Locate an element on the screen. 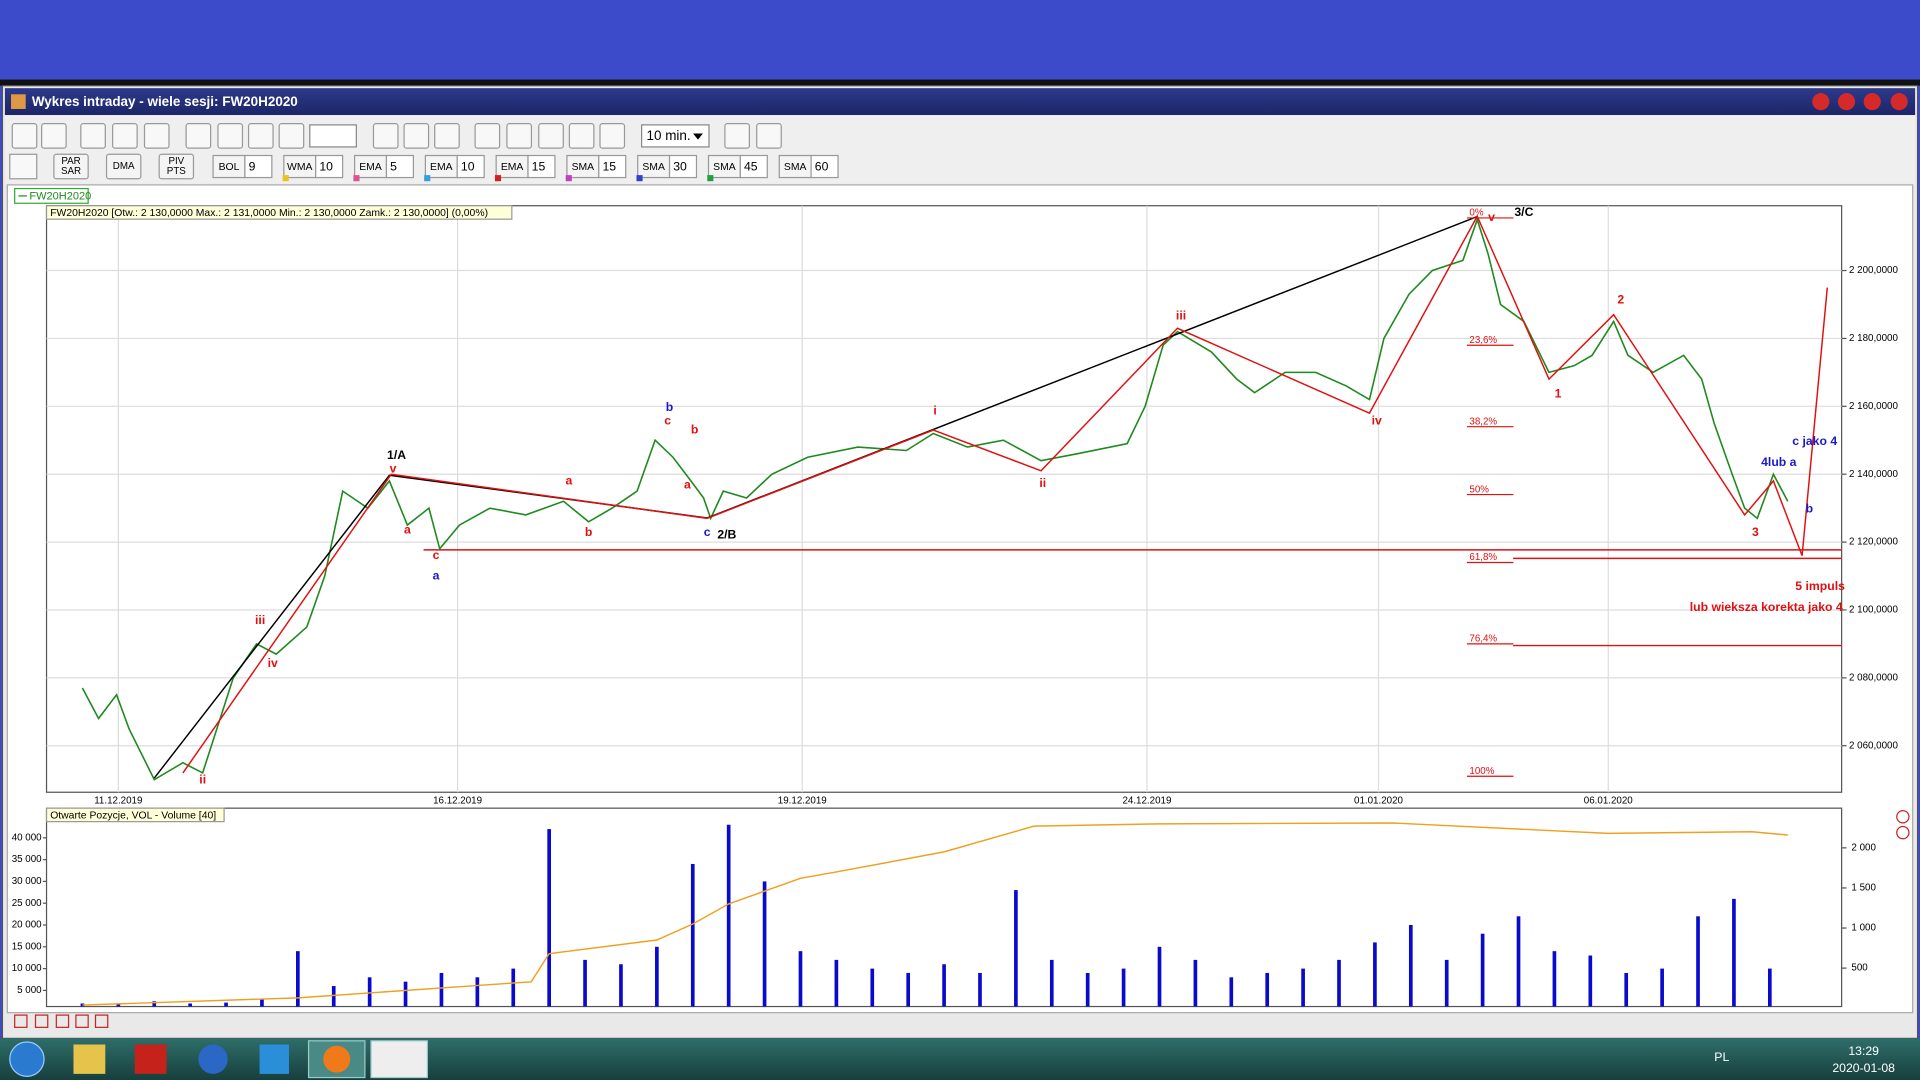 The image size is (1920, 1080). wave-label: 2/B is located at coordinates (726, 535).